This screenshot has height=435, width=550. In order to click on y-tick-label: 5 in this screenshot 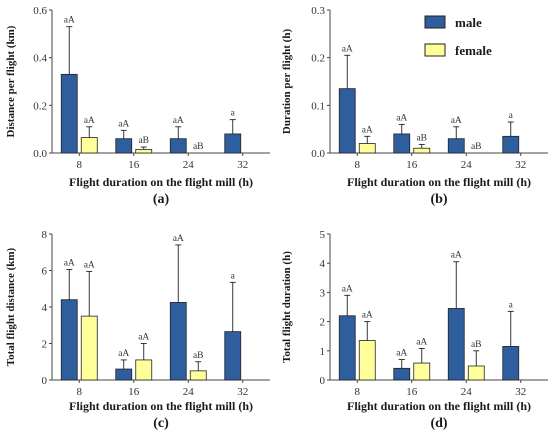, I will do `click(323, 235)`.